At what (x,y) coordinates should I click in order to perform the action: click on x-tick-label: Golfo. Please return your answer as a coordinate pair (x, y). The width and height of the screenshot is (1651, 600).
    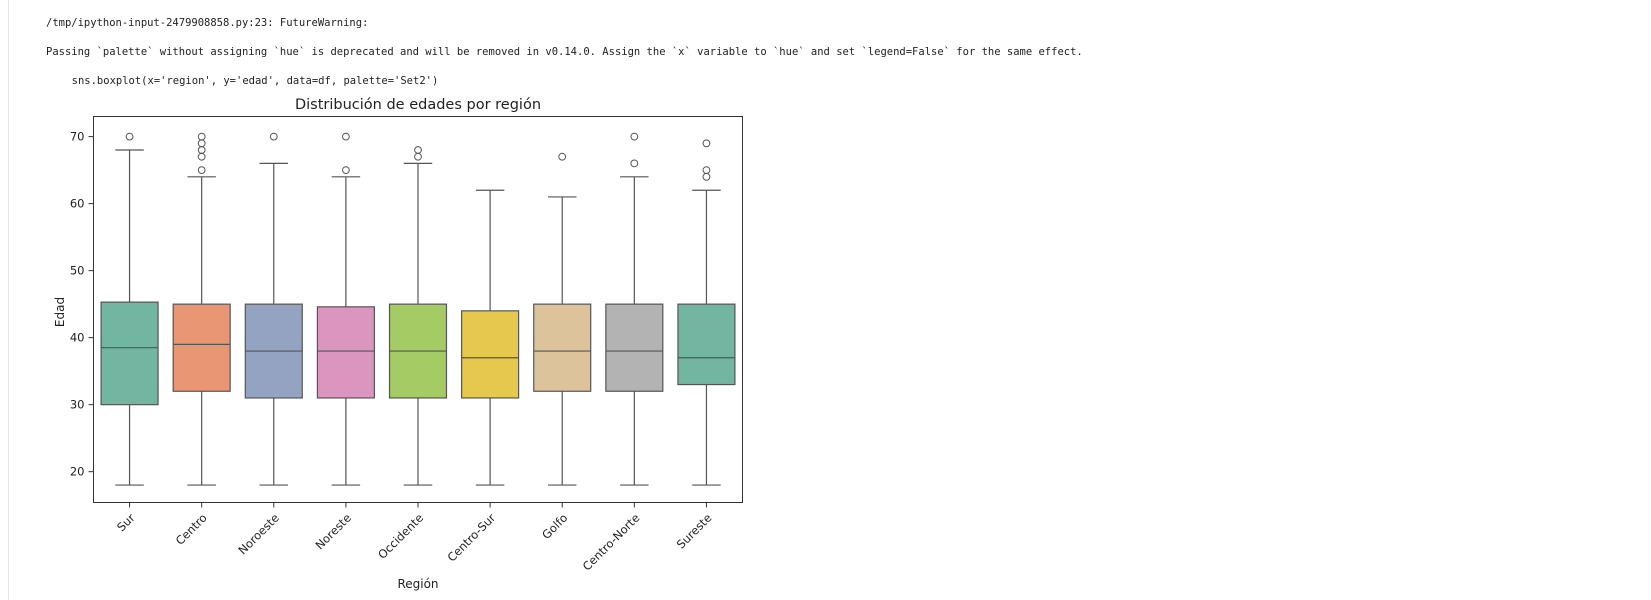
    Looking at the image, I should click on (554, 526).